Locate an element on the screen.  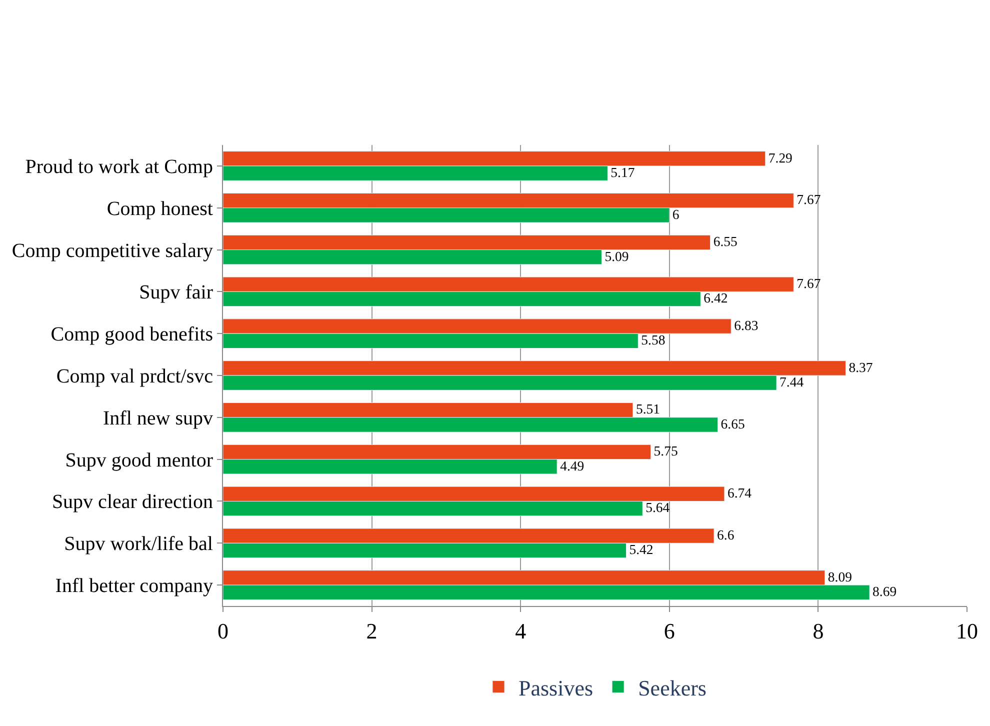
data-label: 5.51 is located at coordinates (648, 409).